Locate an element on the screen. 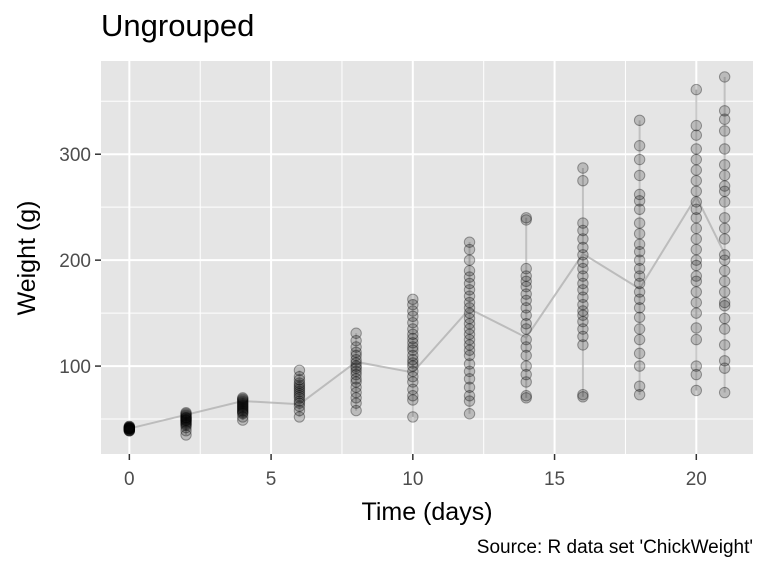 This screenshot has width=768, height=576. x-tick-label: 0 is located at coordinates (129, 479).